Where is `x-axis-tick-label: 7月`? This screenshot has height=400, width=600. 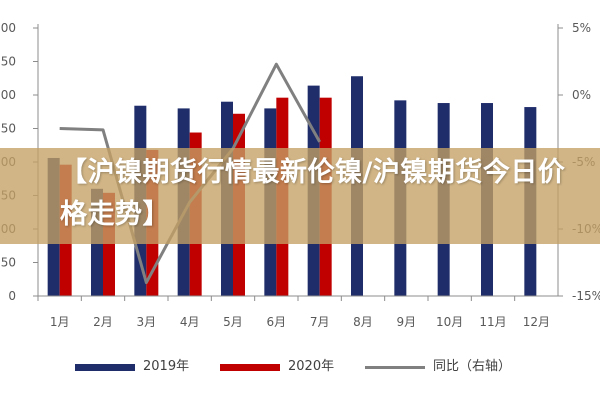 x-axis-tick-label: 7月 is located at coordinates (320, 322).